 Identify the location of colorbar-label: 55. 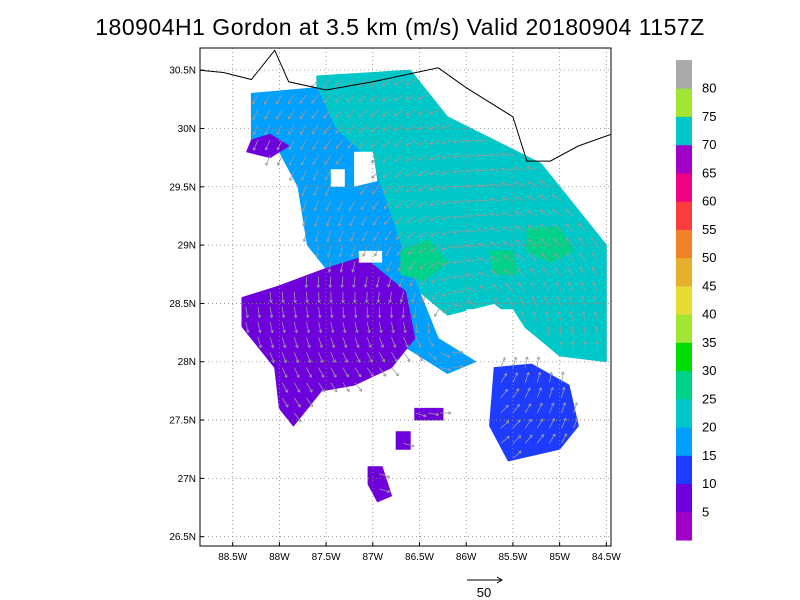
(709, 229).